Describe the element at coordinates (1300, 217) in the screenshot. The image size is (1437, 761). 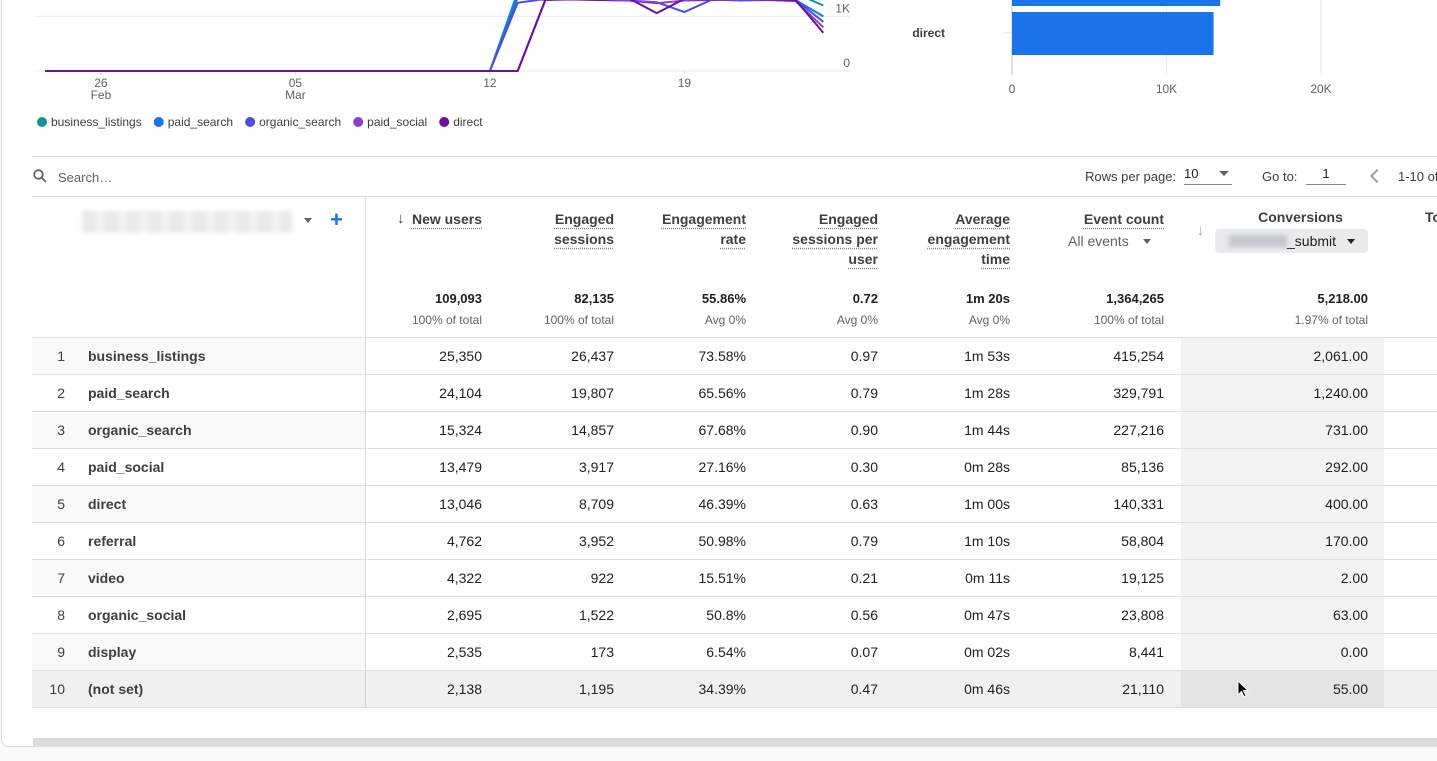
I see `column-header: Conversions` at that location.